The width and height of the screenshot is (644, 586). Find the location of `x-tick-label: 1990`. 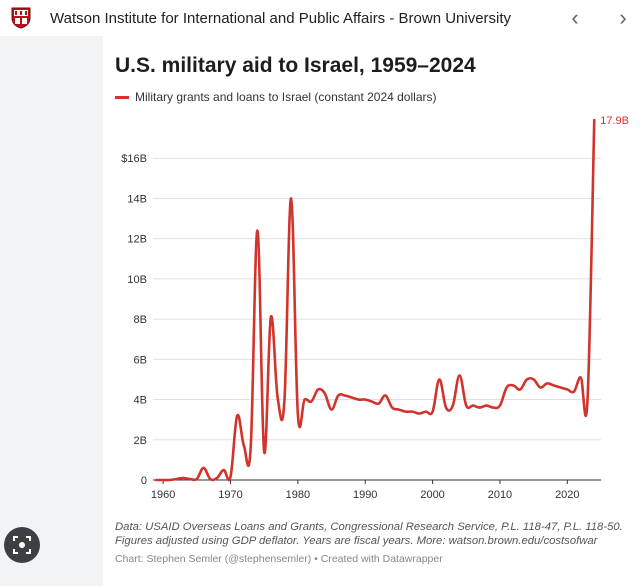

x-tick-label: 1990 is located at coordinates (365, 495).